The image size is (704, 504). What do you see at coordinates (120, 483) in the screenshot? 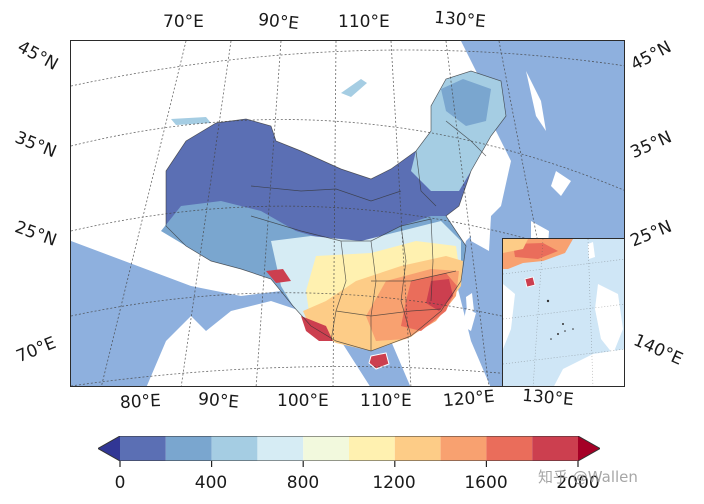
I see `colorbar-tick-label: 0` at bounding box center [120, 483].